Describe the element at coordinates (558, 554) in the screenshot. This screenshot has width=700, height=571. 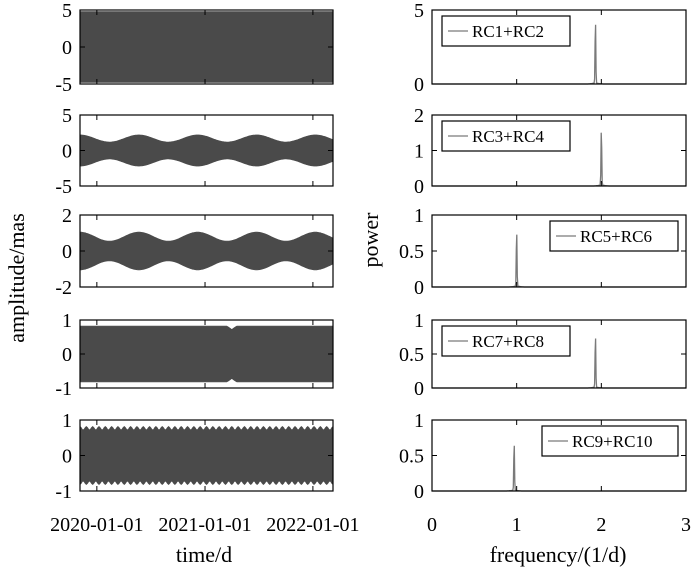
I see `x-axis-label-frequency: frequency/(1/d)` at that location.